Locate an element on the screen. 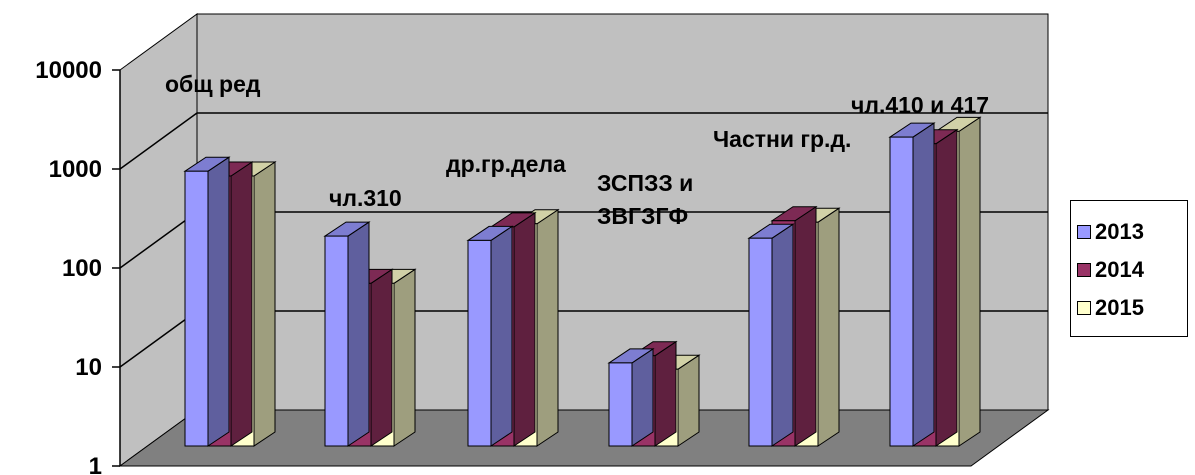  y-tick-label: 100 is located at coordinates (82, 268).